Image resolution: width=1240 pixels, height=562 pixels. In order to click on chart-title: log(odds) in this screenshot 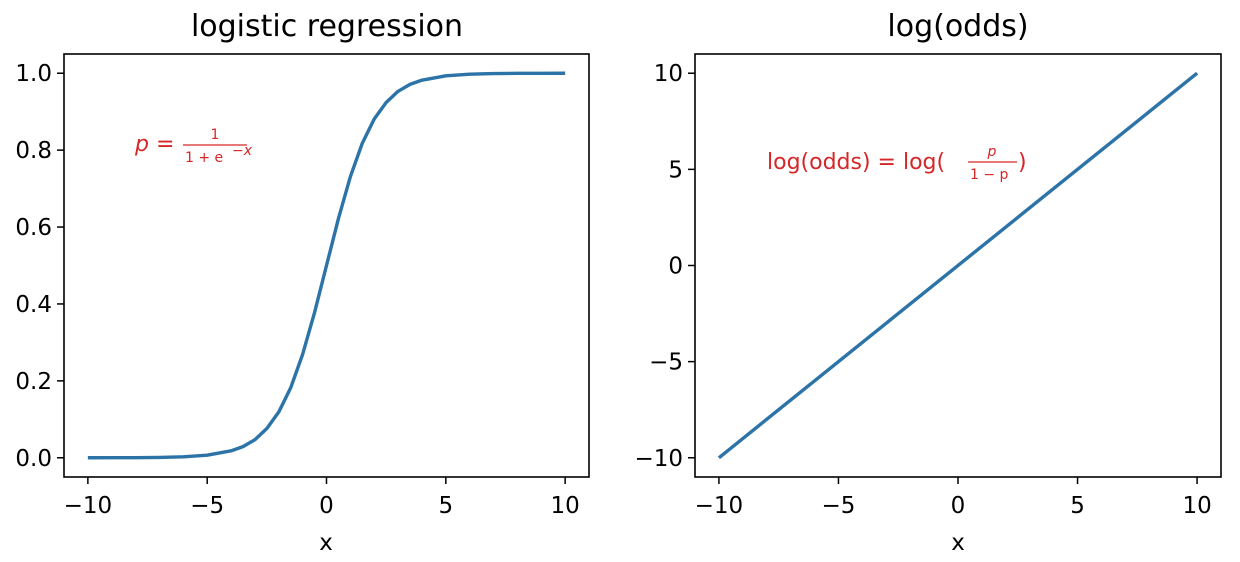, I will do `click(957, 26)`.